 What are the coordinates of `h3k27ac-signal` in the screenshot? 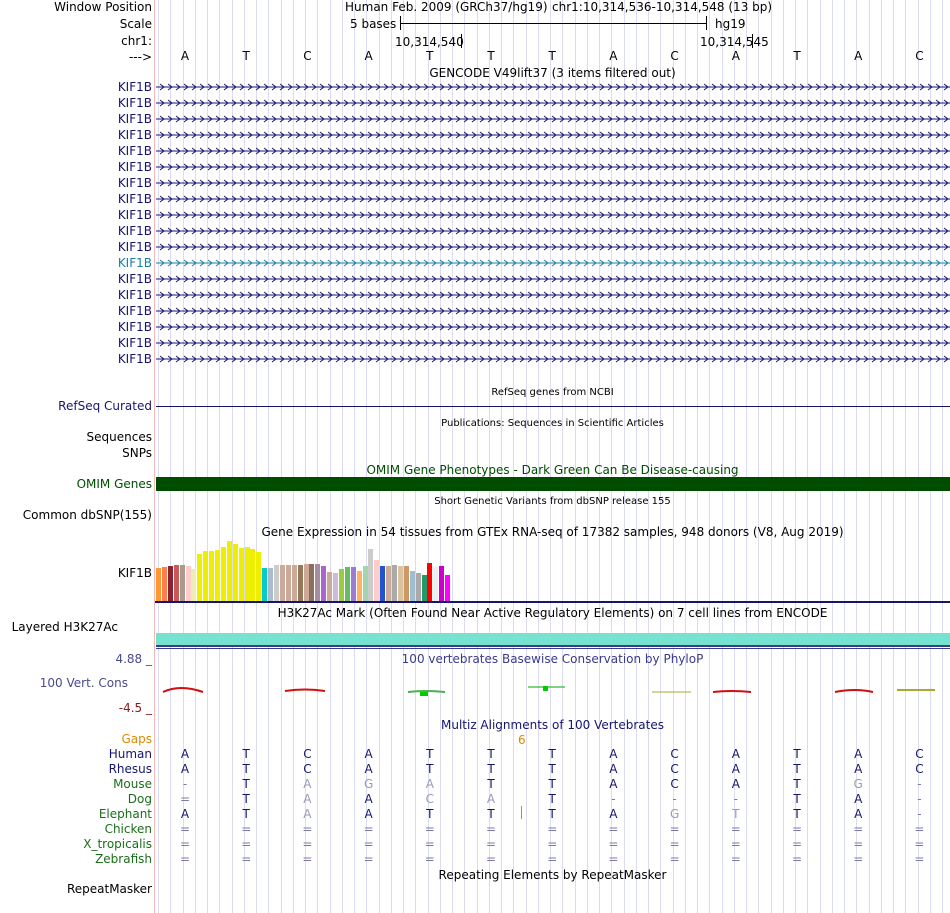 It's located at (553, 639).